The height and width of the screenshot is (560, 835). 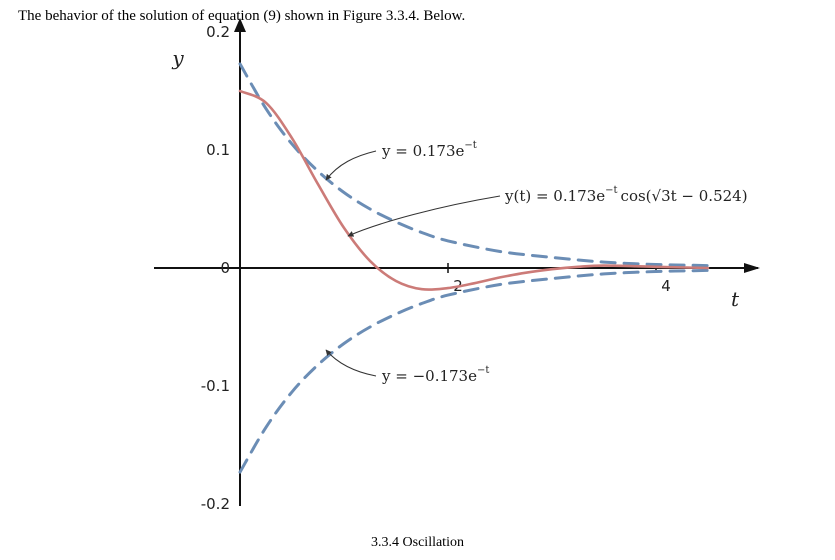 I want to click on upper-annotation: y = 0.173e−t, so click(x=429, y=150).